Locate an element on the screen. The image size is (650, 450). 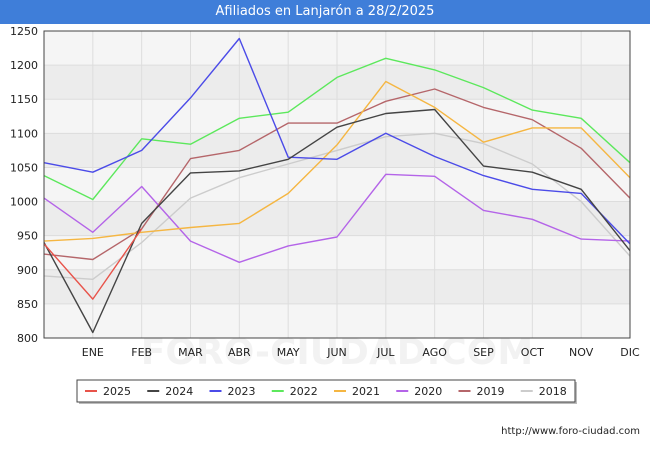
watermark-text: FORO-CIUDAD.COM is located at coordinates (337, 352).